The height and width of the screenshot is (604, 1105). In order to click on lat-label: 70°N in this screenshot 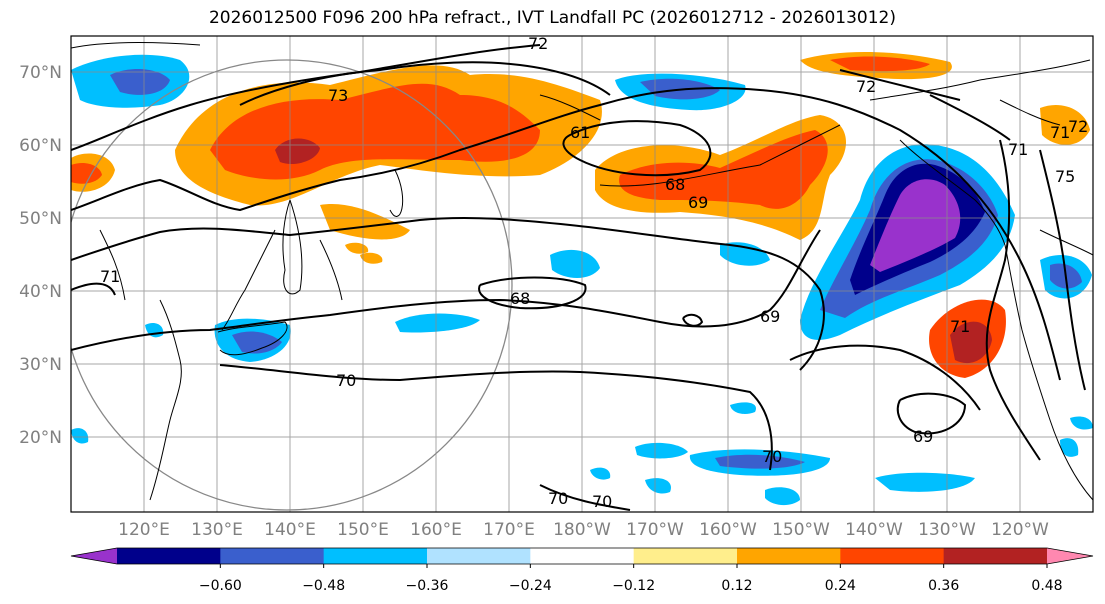, I will do `click(40, 73)`.